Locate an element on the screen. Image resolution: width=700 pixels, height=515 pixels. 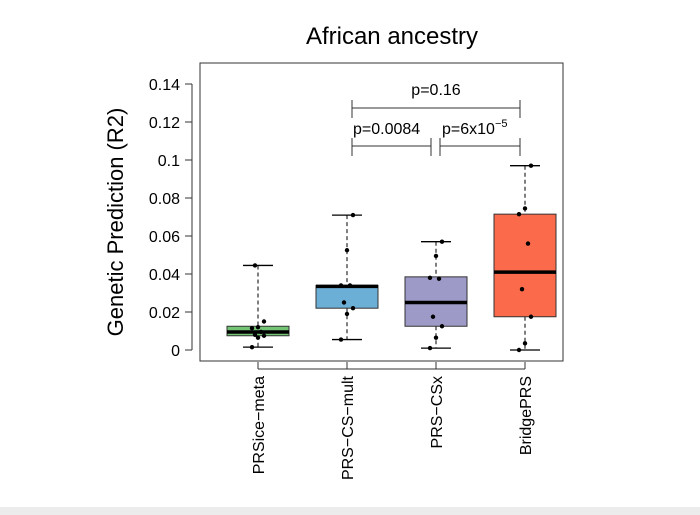
x-tick-label: PRS−CSx is located at coordinates (437, 412).